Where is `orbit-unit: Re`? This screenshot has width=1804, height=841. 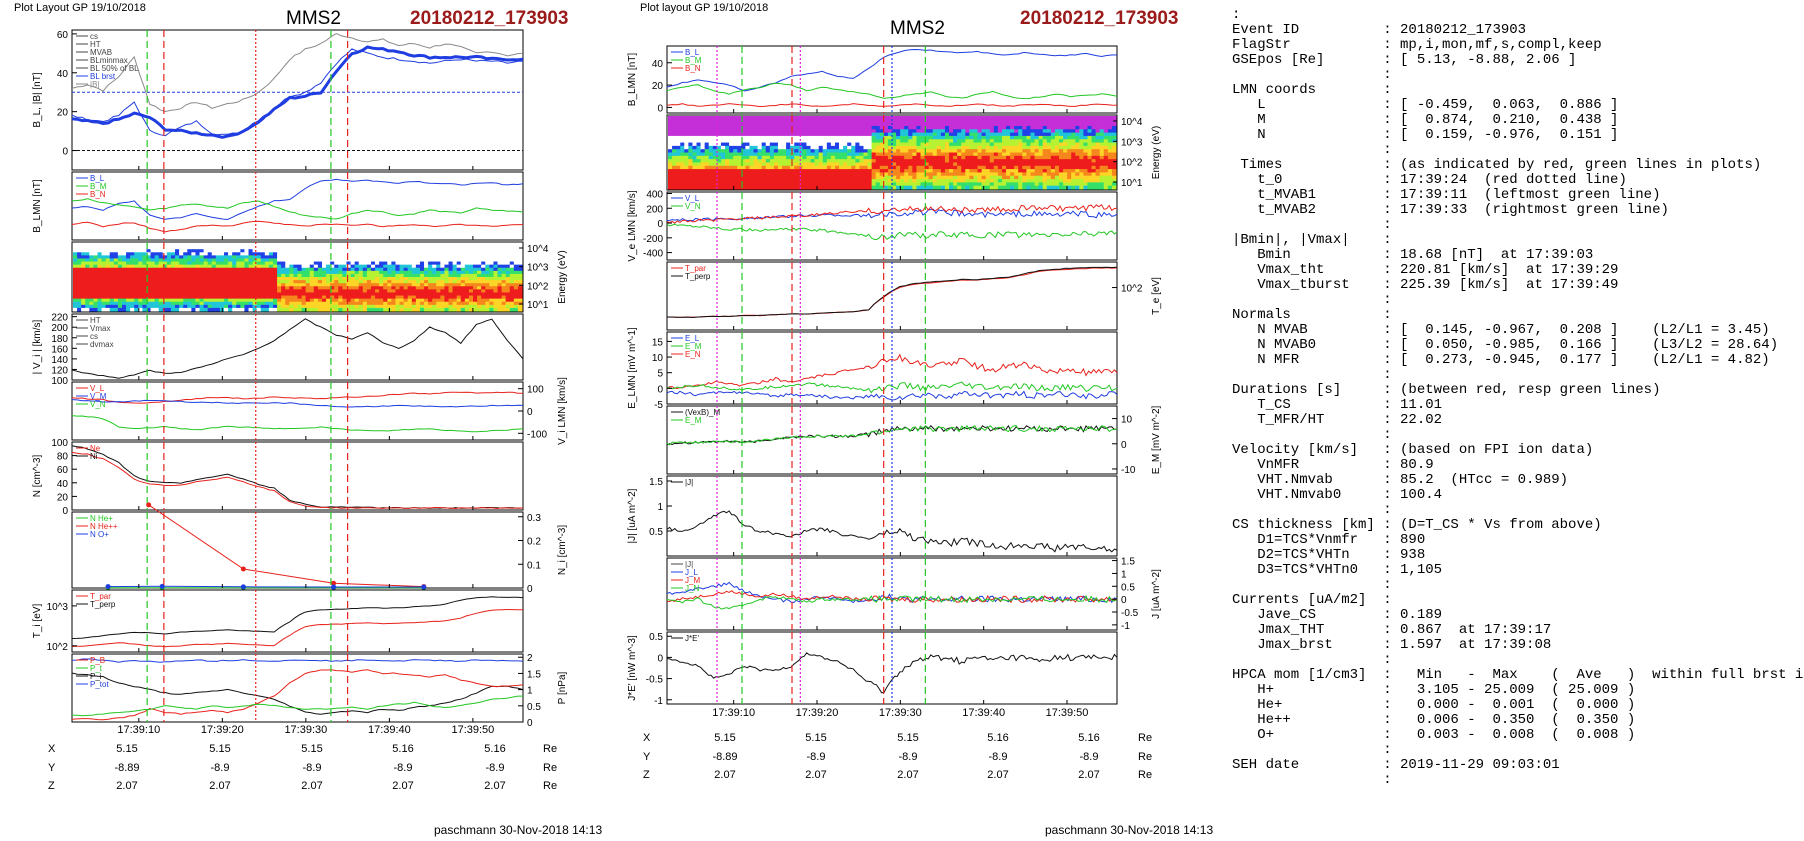
orbit-unit: Re is located at coordinates (550, 749).